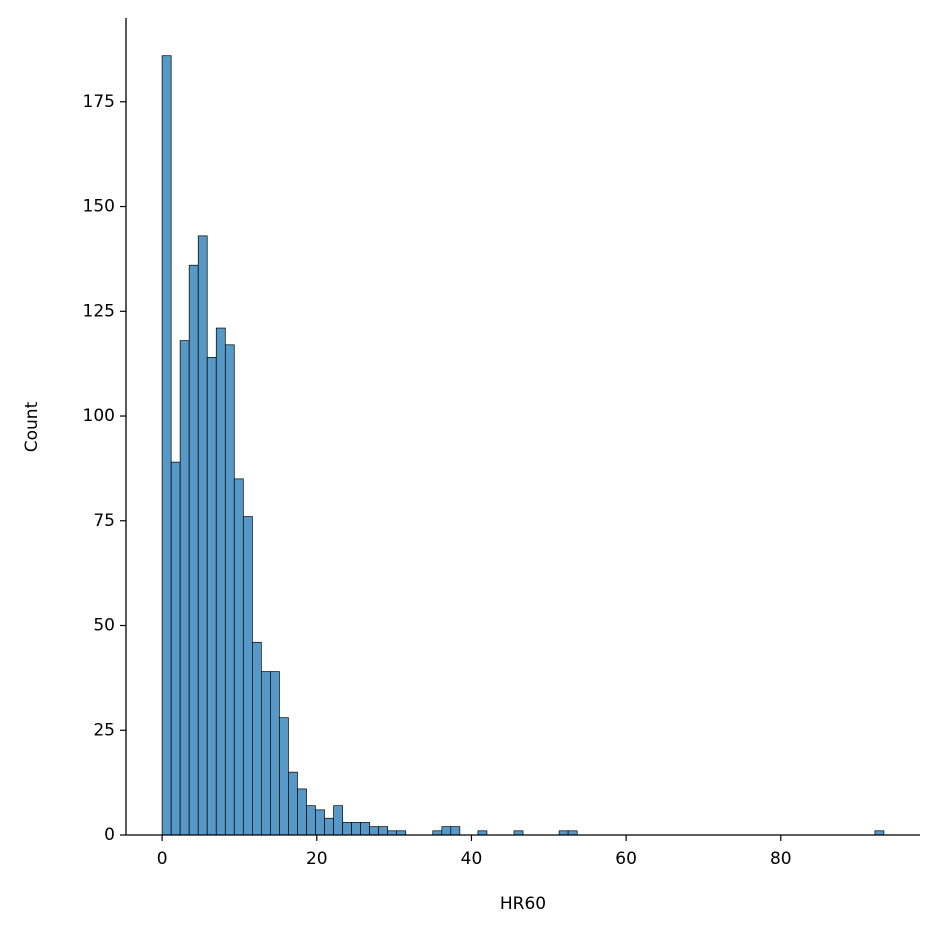  What do you see at coordinates (317, 859) in the screenshot?
I see `x-tick-label: 20` at bounding box center [317, 859].